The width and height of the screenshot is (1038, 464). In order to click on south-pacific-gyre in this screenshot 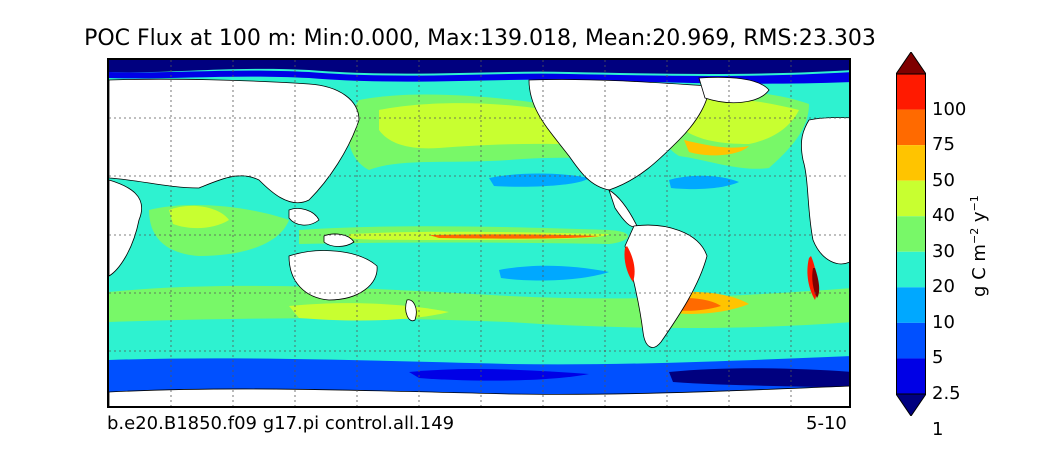, I will do `click(554, 273)`.